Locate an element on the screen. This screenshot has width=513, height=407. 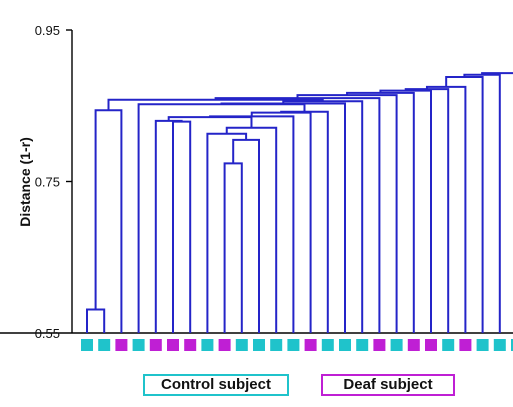
y-axis-label: Distance (1-r) is located at coordinates (25, 181).